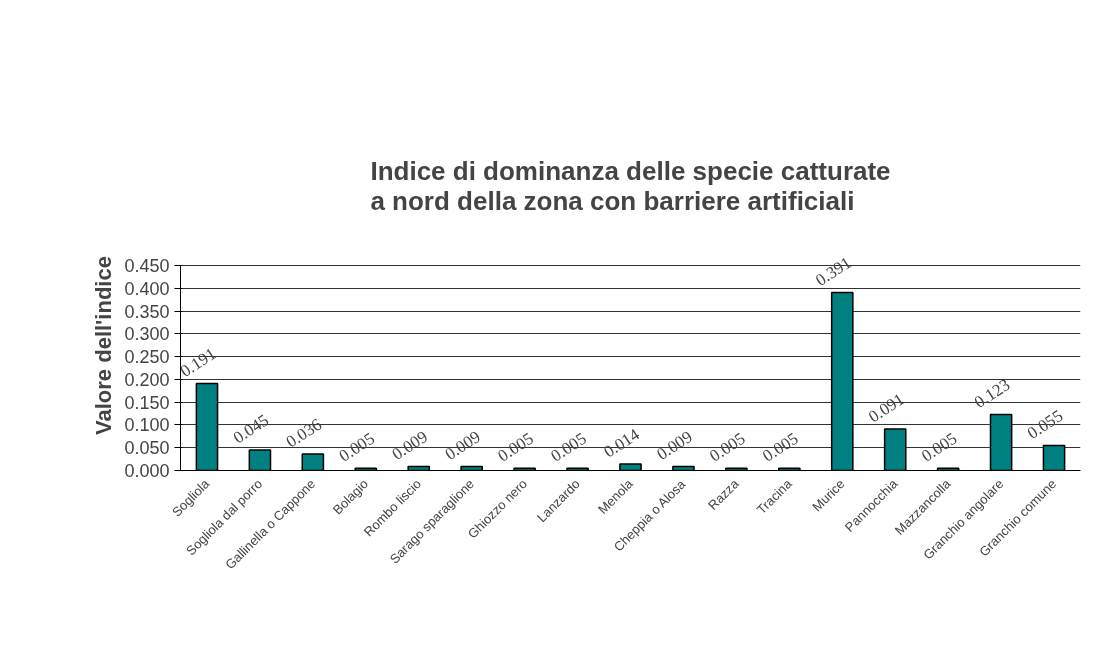 Image resolution: width=1103 pixels, height=655 pixels. I want to click on data-label: 0.055, so click(1045, 424).